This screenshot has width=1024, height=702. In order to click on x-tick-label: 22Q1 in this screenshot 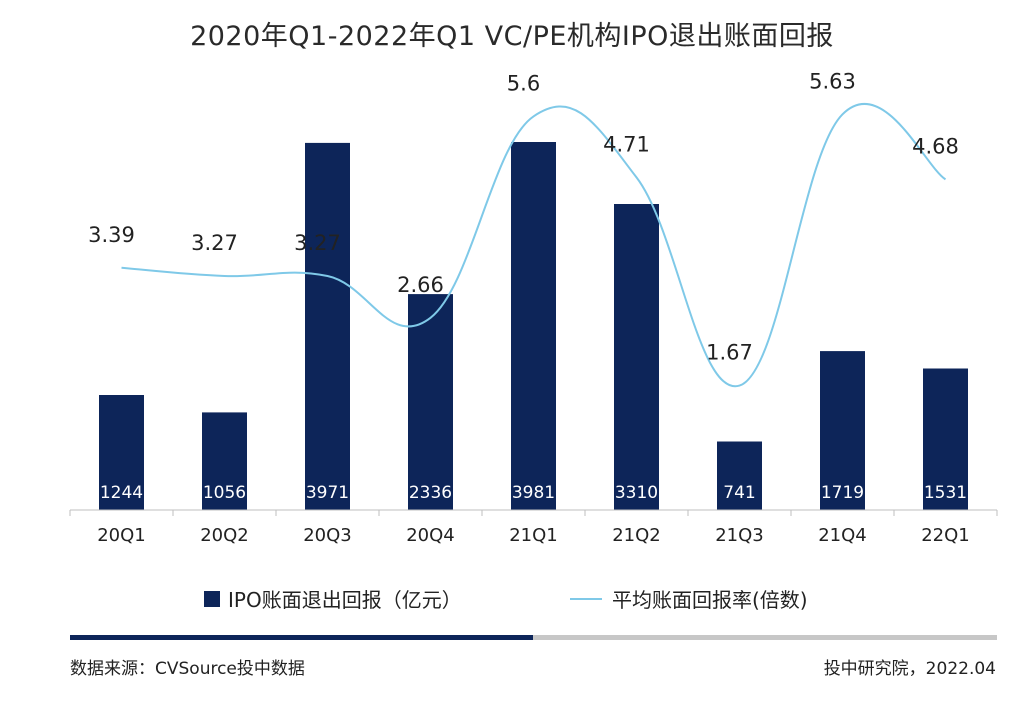, I will do `click(945, 535)`.